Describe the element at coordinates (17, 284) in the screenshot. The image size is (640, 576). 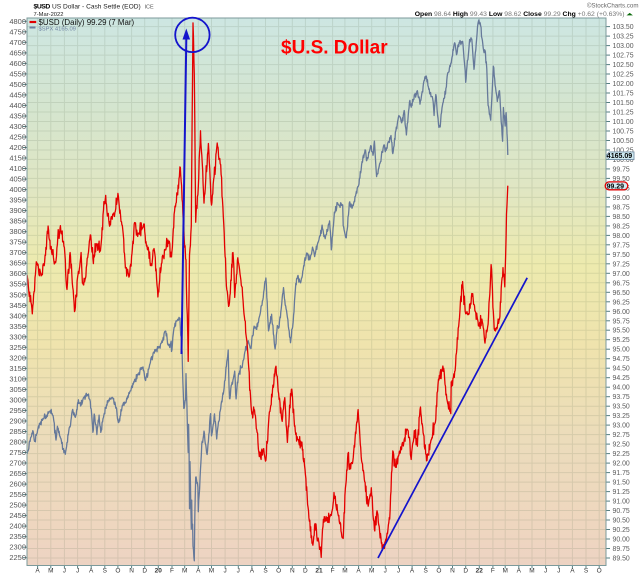
I see `svg-text: 3550` at that location.